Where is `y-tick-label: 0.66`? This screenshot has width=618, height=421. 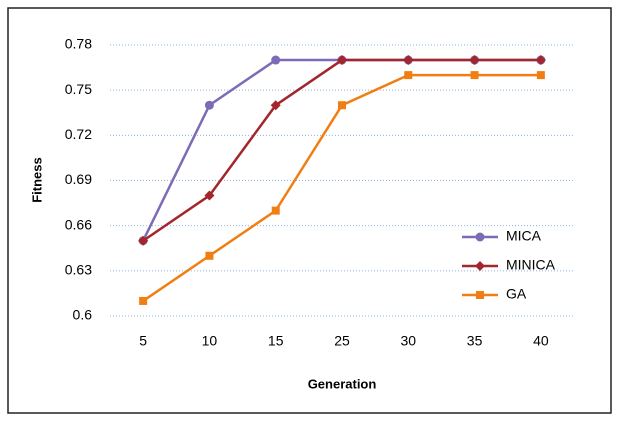
y-tick-label: 0.66 is located at coordinates (78, 224).